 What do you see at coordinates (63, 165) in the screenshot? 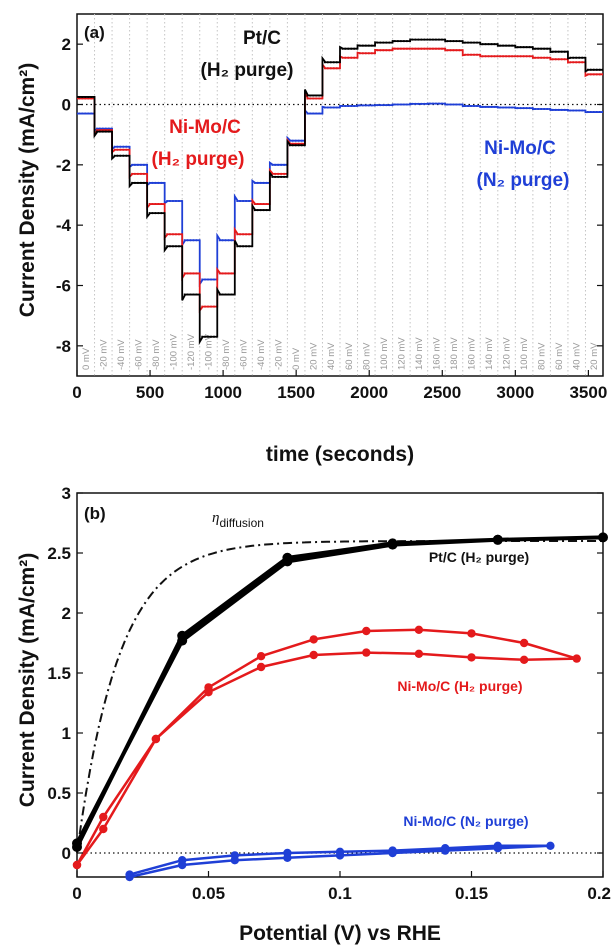
I see `y-tick-label: -2` at bounding box center [63, 165].